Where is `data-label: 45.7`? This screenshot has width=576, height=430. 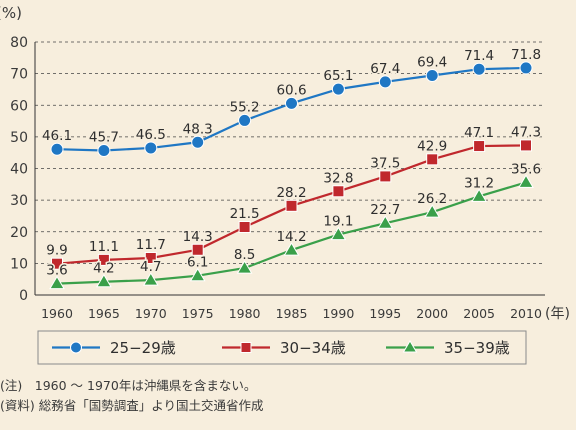 data-label: 45.7 is located at coordinates (104, 137).